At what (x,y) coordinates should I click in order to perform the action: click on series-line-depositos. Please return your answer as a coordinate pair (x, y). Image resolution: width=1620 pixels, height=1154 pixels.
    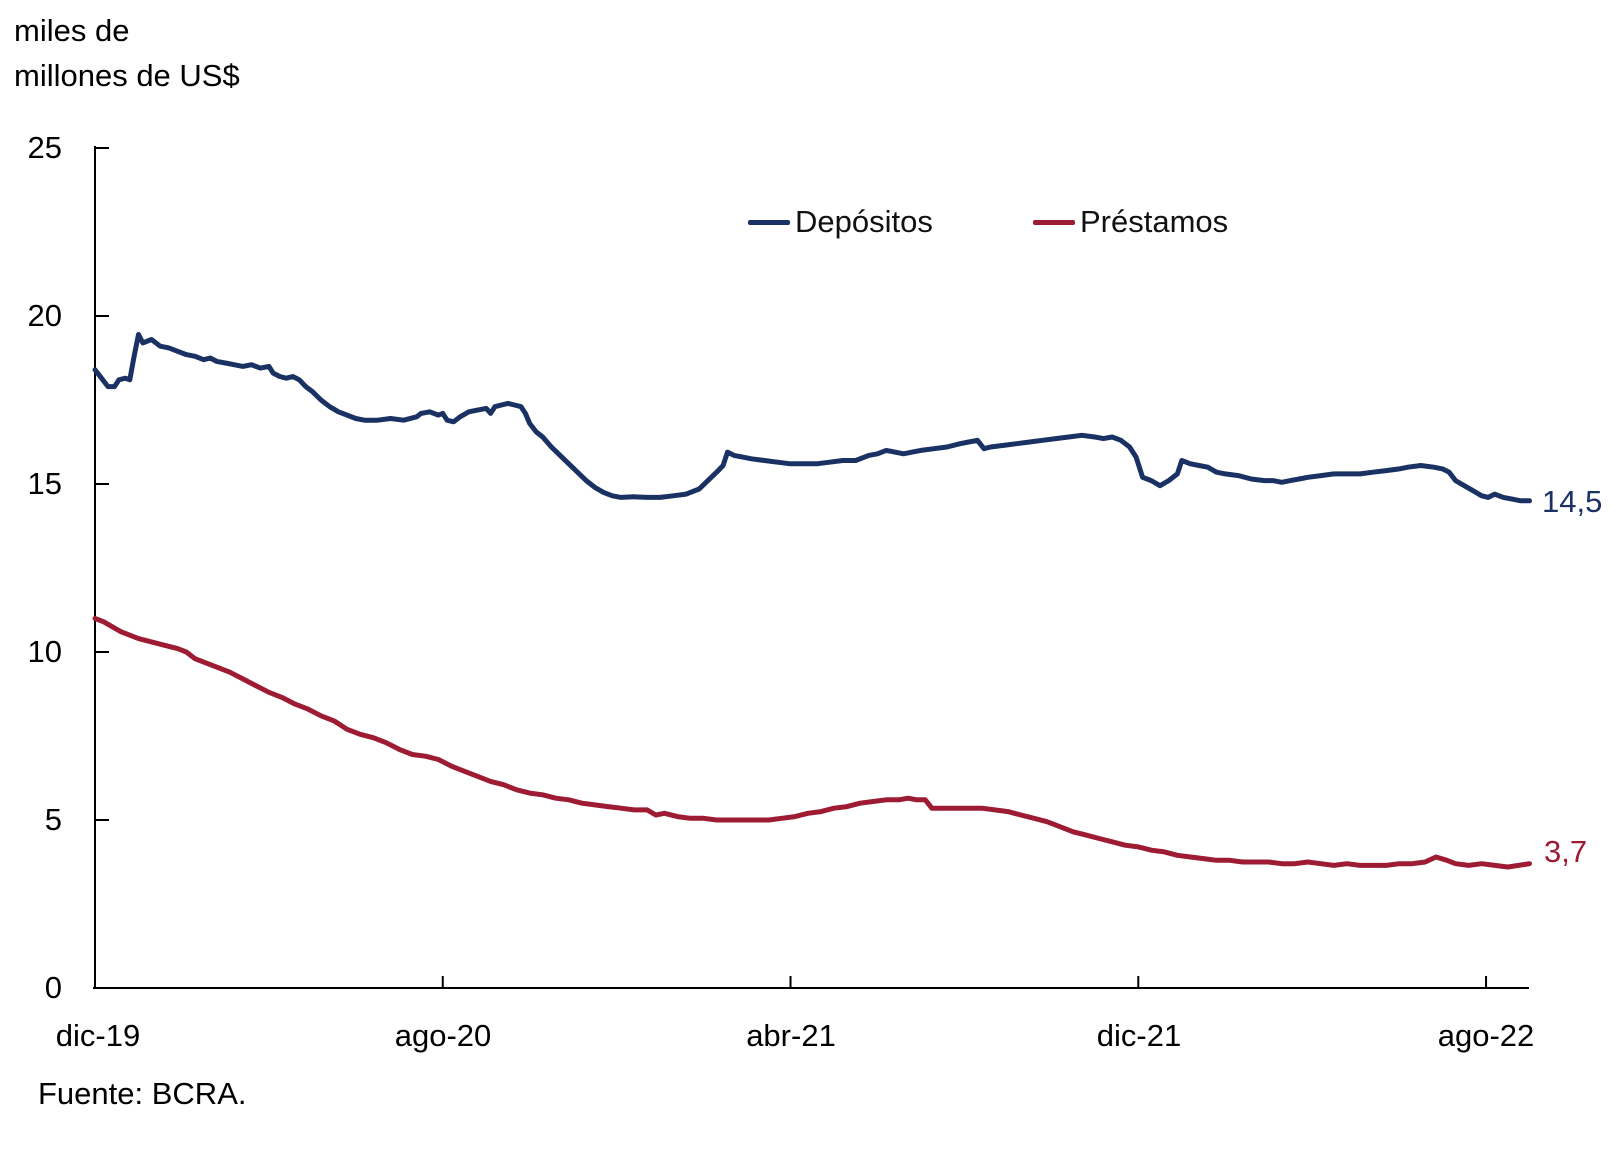
    Looking at the image, I should click on (812, 418).